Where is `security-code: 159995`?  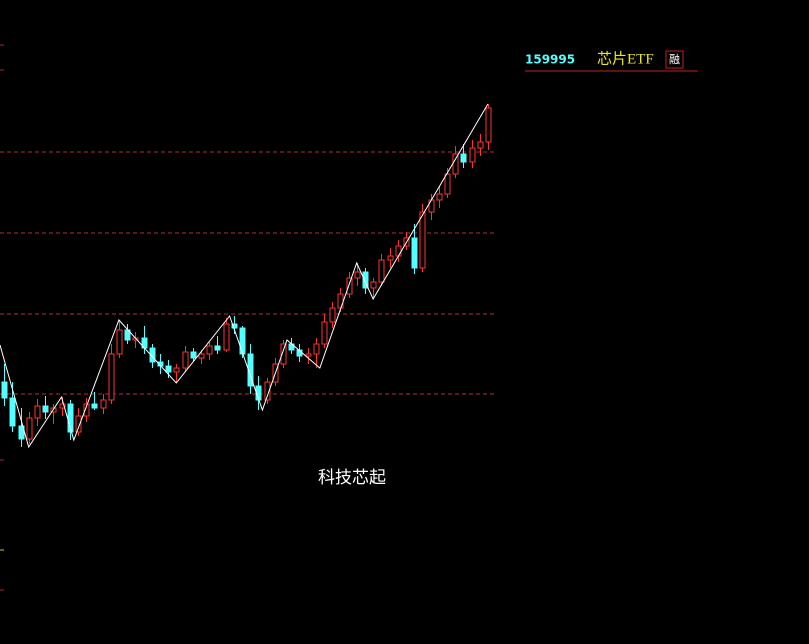
security-code: 159995 is located at coordinates (550, 60).